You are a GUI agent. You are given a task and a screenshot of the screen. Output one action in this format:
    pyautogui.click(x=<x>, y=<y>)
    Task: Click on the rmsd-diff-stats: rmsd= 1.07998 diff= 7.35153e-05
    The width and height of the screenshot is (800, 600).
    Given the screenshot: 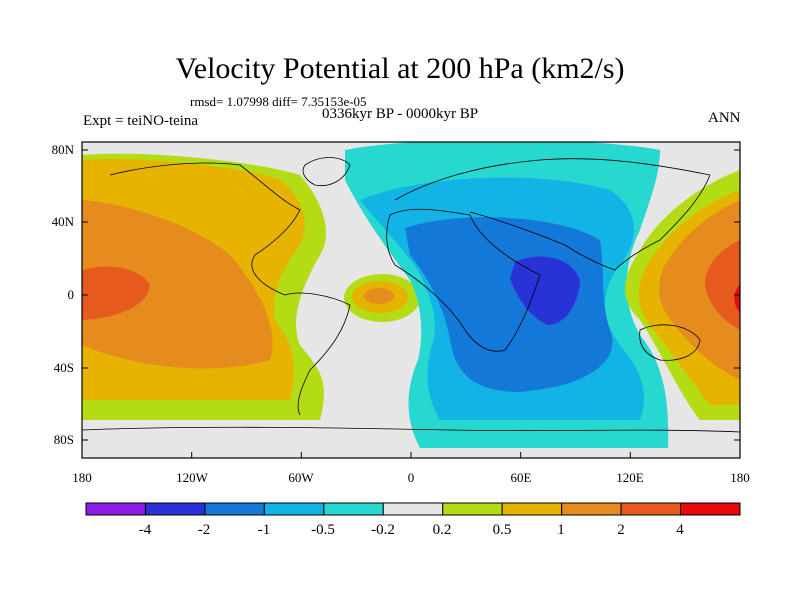 What is the action you would take?
    pyautogui.click(x=278, y=101)
    